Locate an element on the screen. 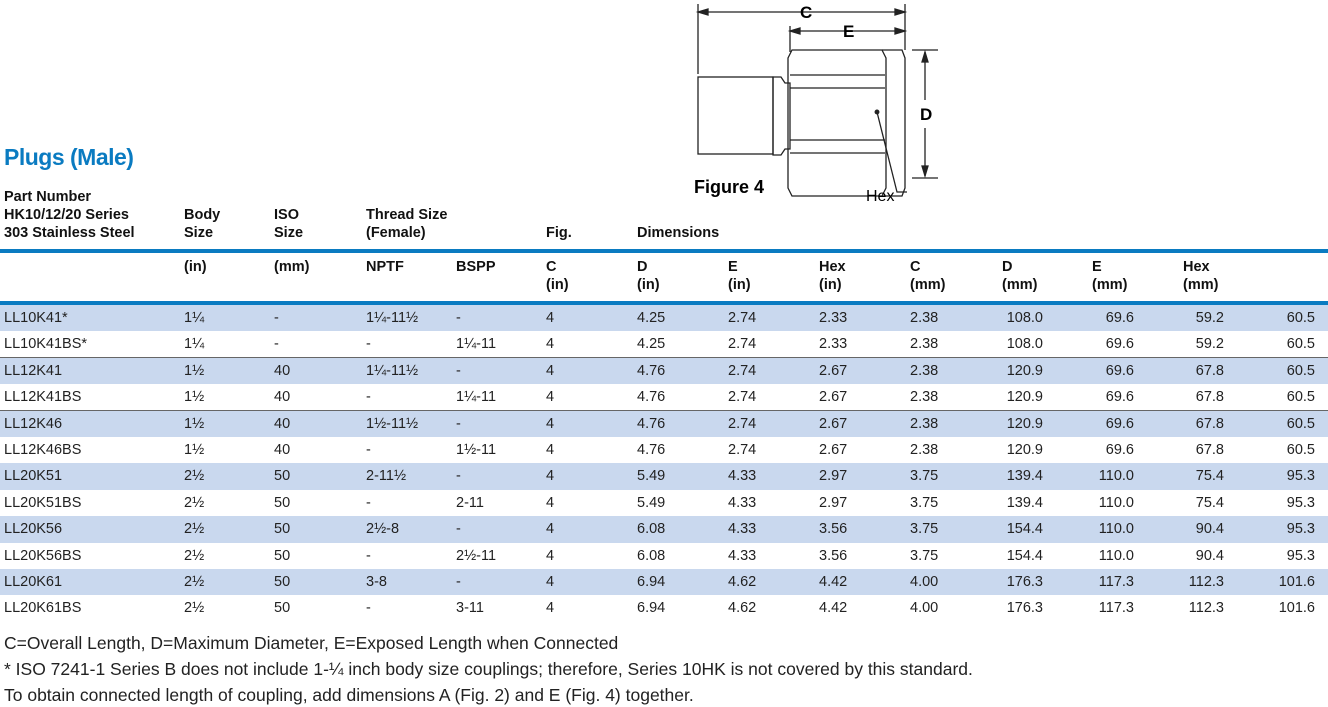 The height and width of the screenshot is (707, 1328). subheader-text: (in) is located at coordinates (557, 285).